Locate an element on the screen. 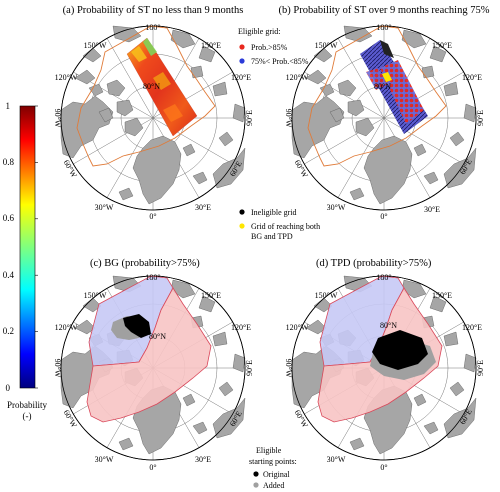 The image size is (500, 492). legend-d-title-line2: starting points: is located at coordinates (273, 461).